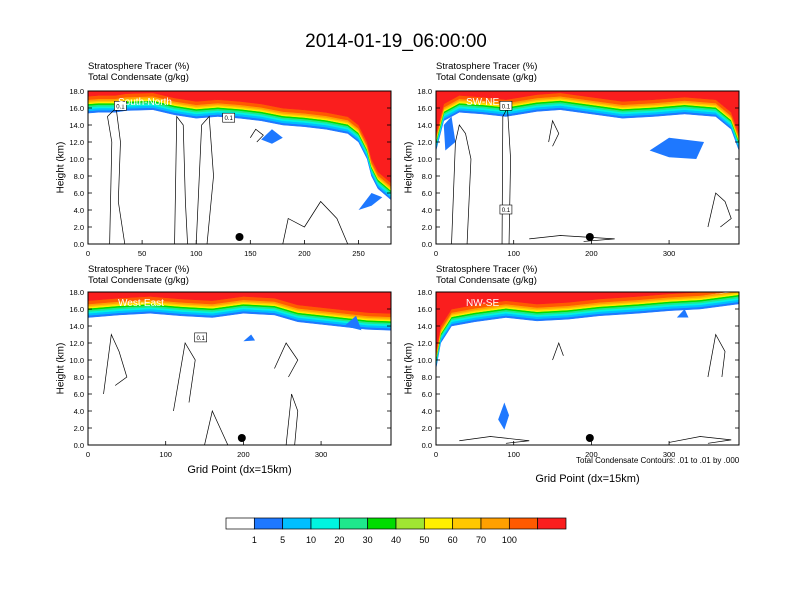 The width and height of the screenshot is (792, 612). I want to click on plot-background, so click(587, 167).